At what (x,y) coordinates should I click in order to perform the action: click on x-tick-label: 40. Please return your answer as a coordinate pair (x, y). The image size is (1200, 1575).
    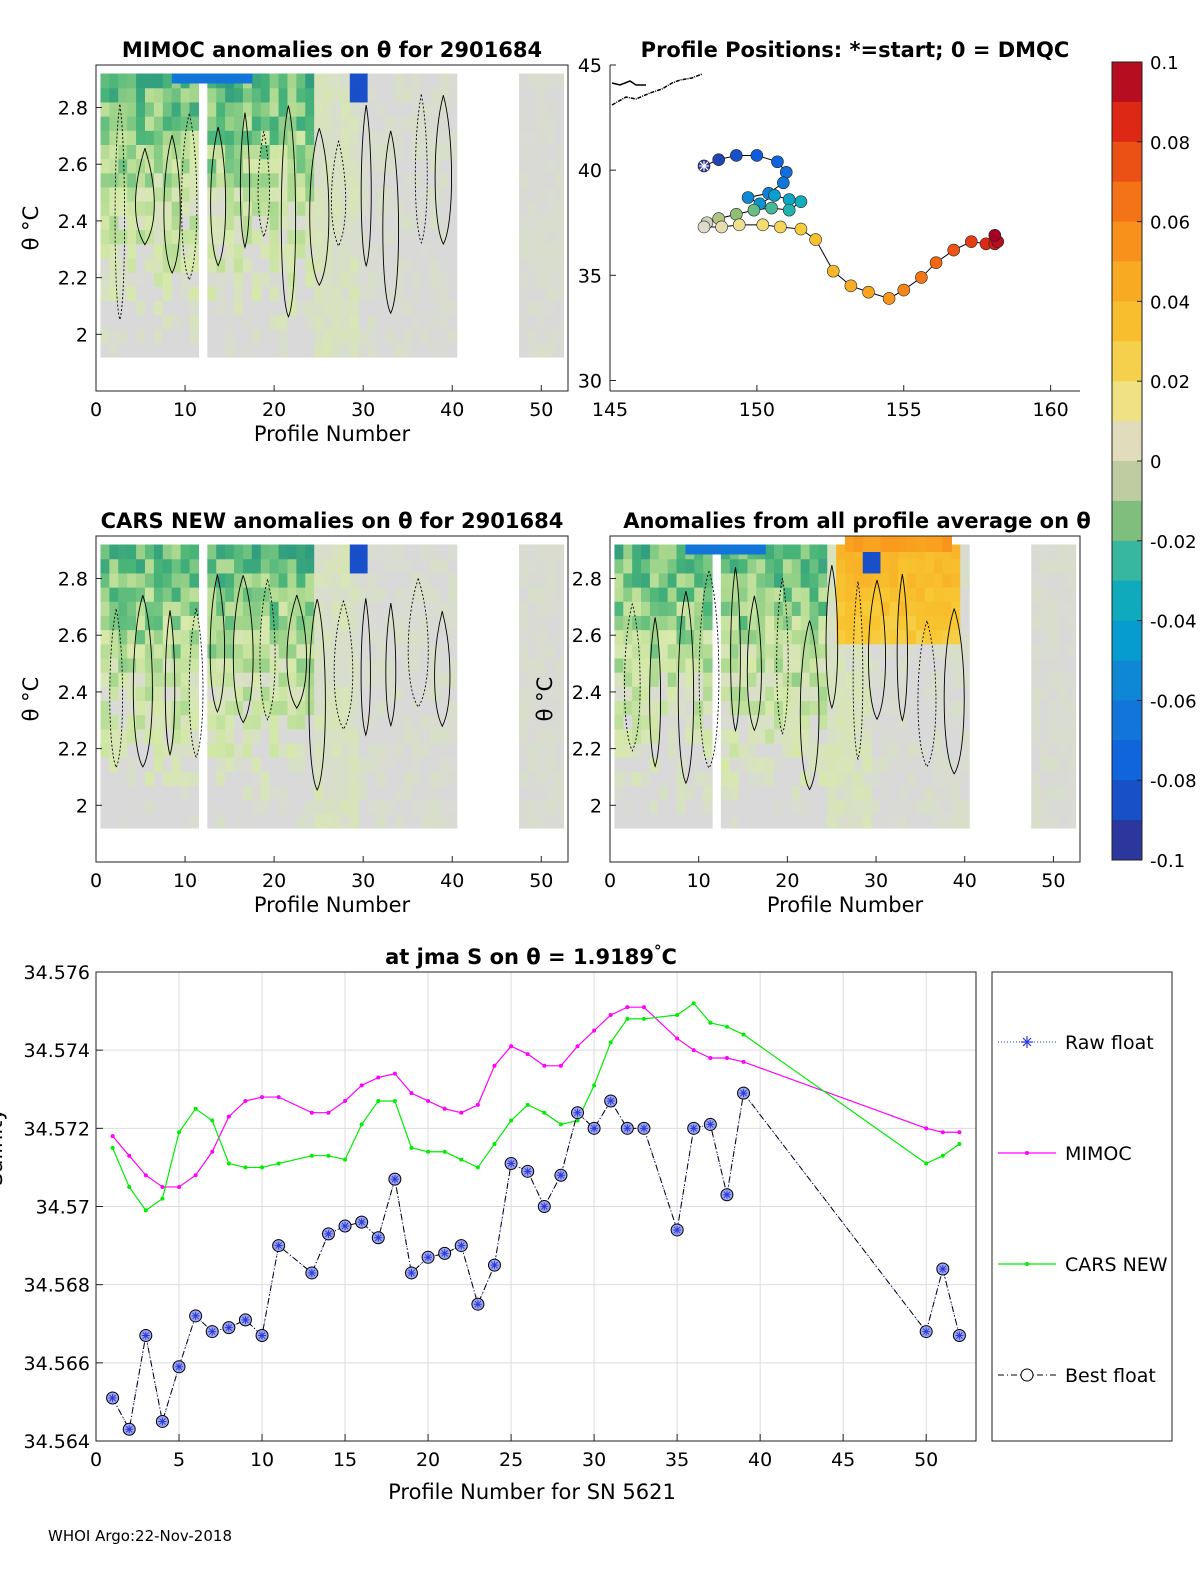
    Looking at the image, I should click on (452, 410).